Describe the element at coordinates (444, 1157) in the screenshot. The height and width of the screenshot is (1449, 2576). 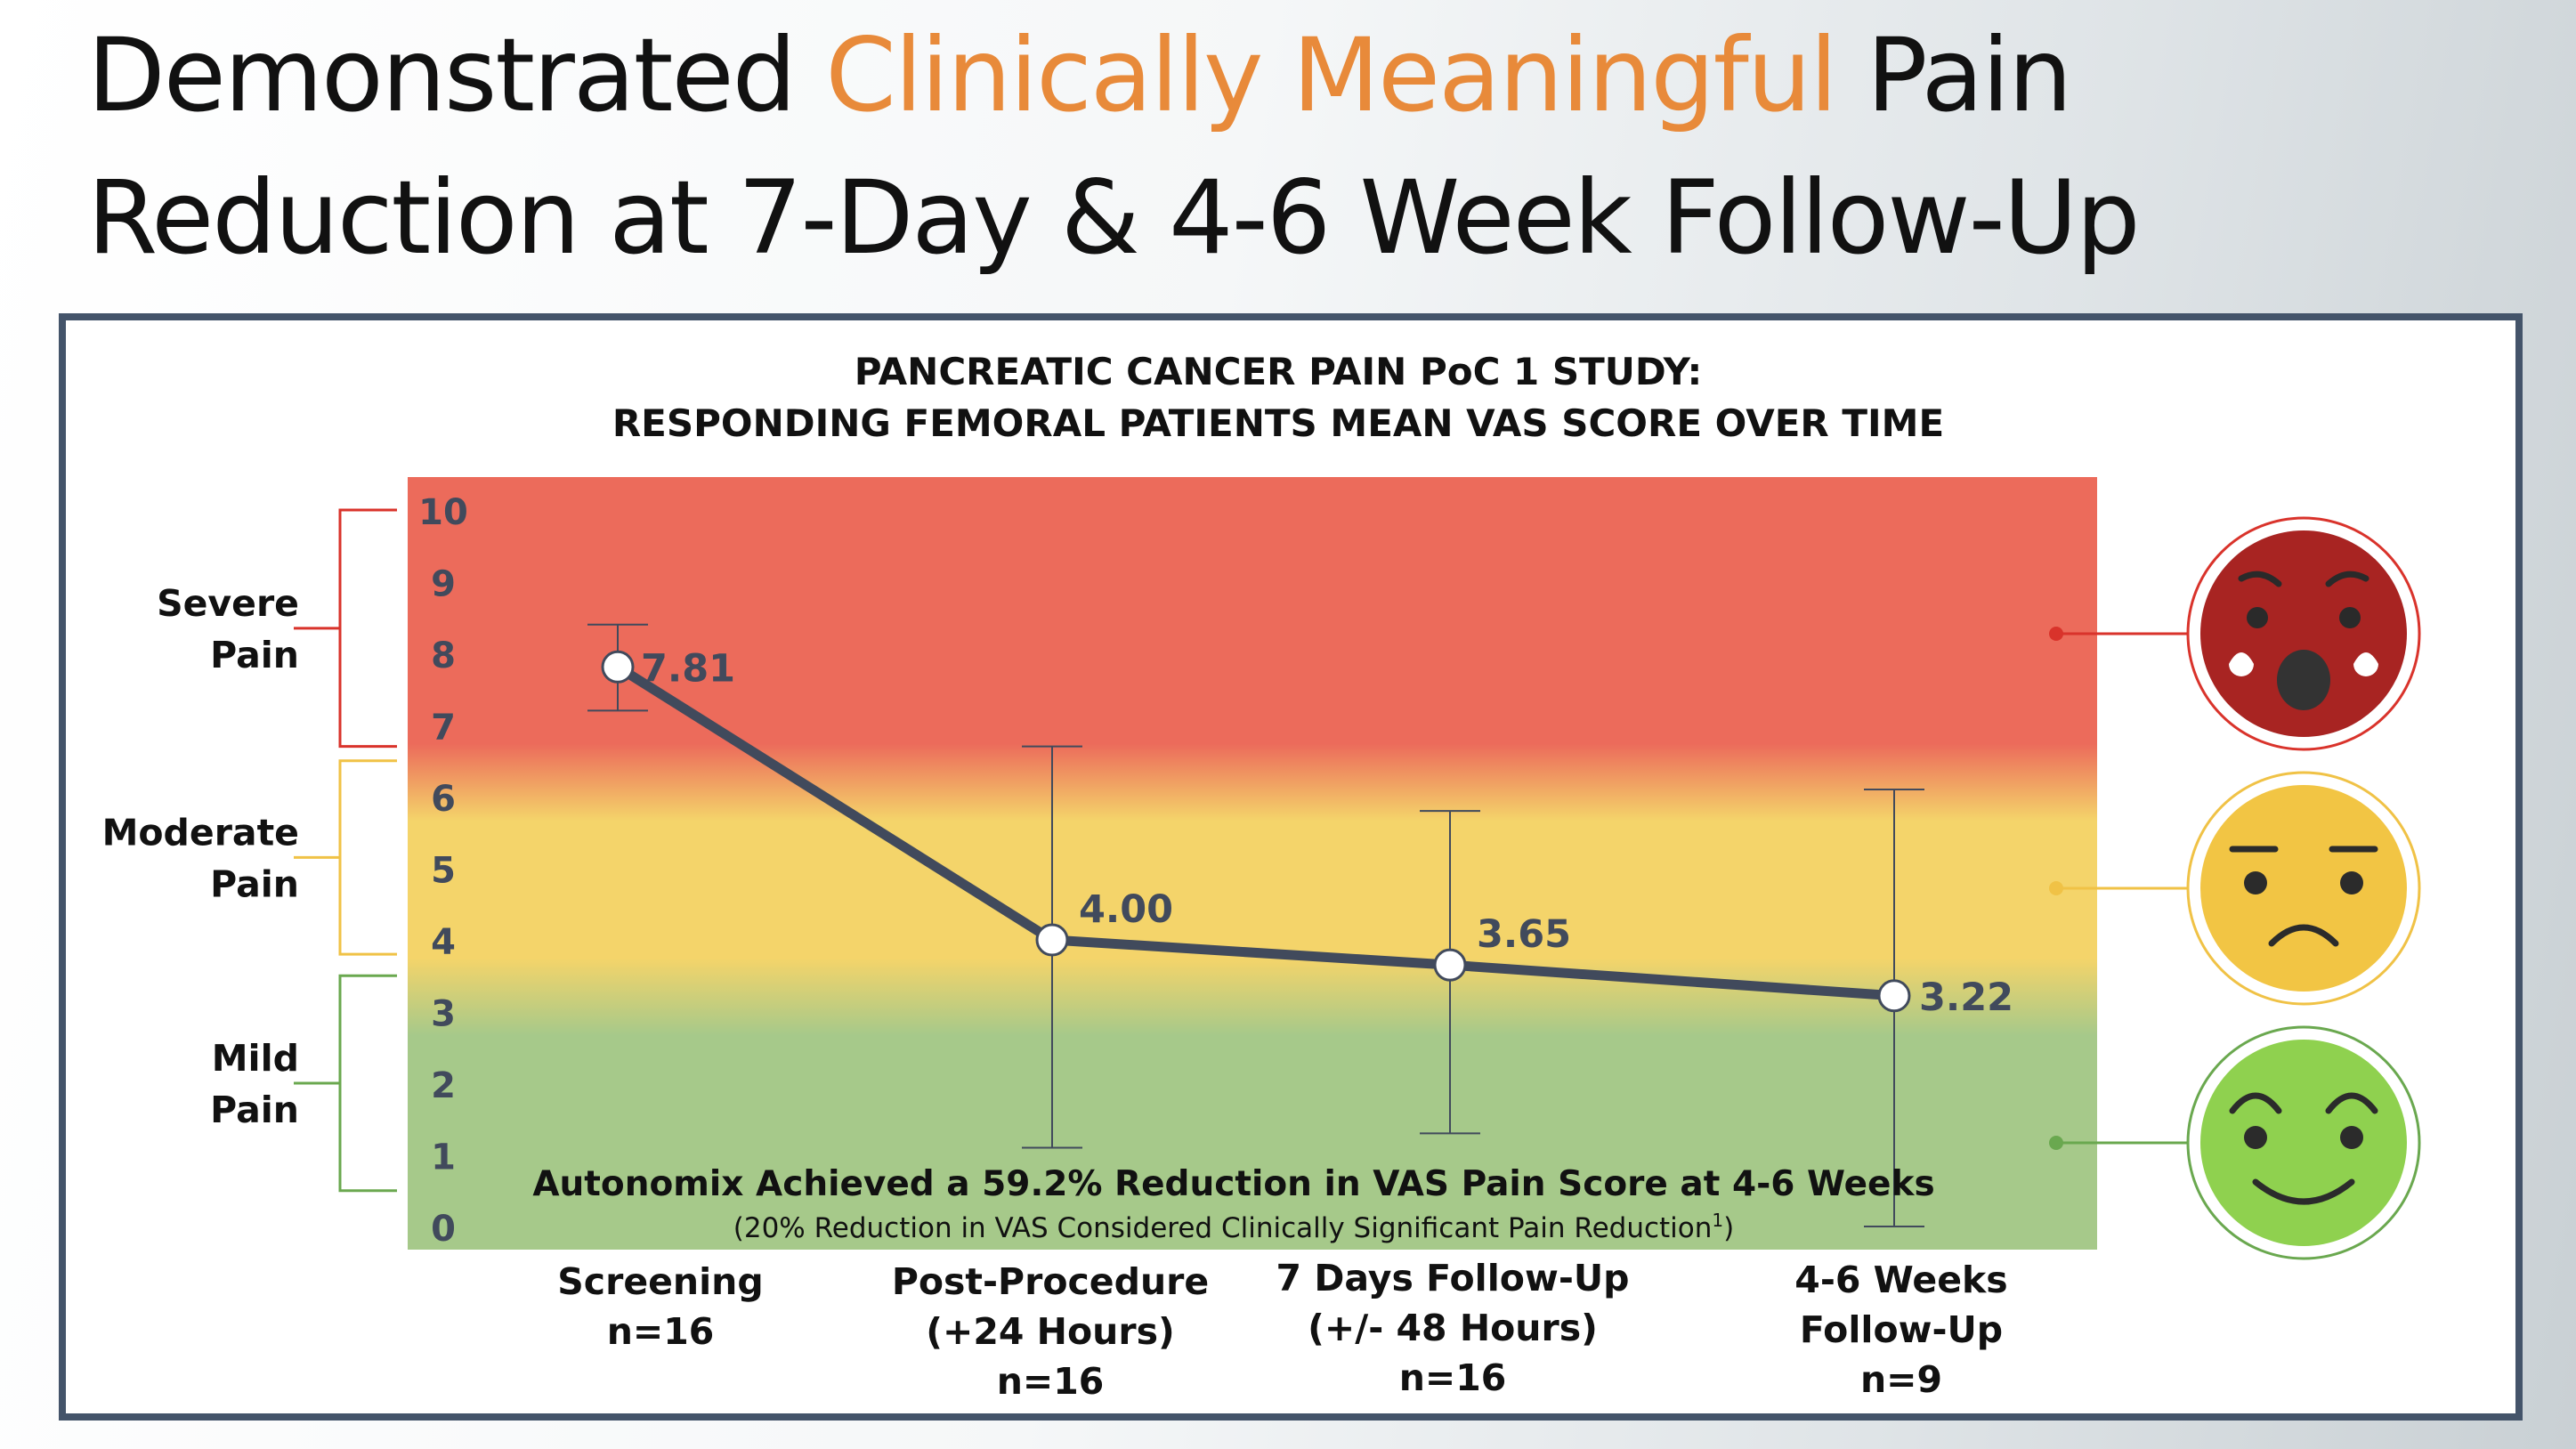
I see `y-tick-label: 1` at that location.